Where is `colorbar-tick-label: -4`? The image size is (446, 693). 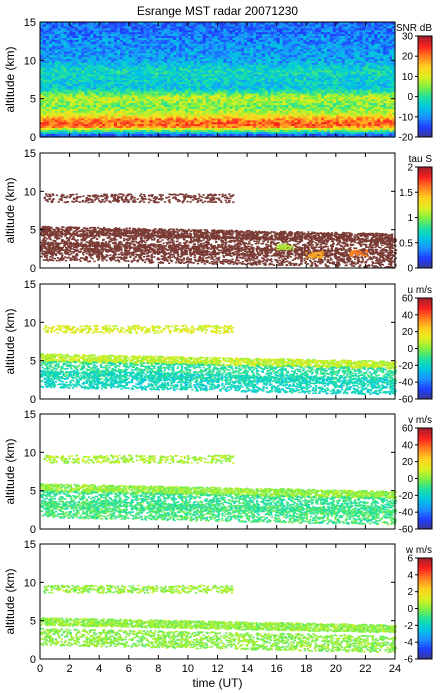 colorbar-tick-label: -4 is located at coordinates (408, 643).